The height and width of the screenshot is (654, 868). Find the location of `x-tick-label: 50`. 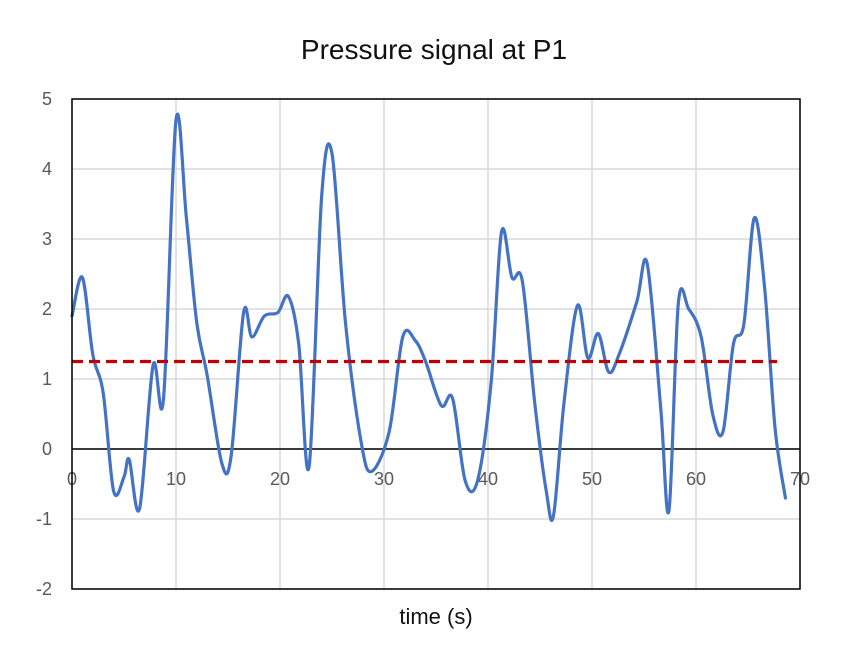

x-tick-label: 50 is located at coordinates (592, 479).